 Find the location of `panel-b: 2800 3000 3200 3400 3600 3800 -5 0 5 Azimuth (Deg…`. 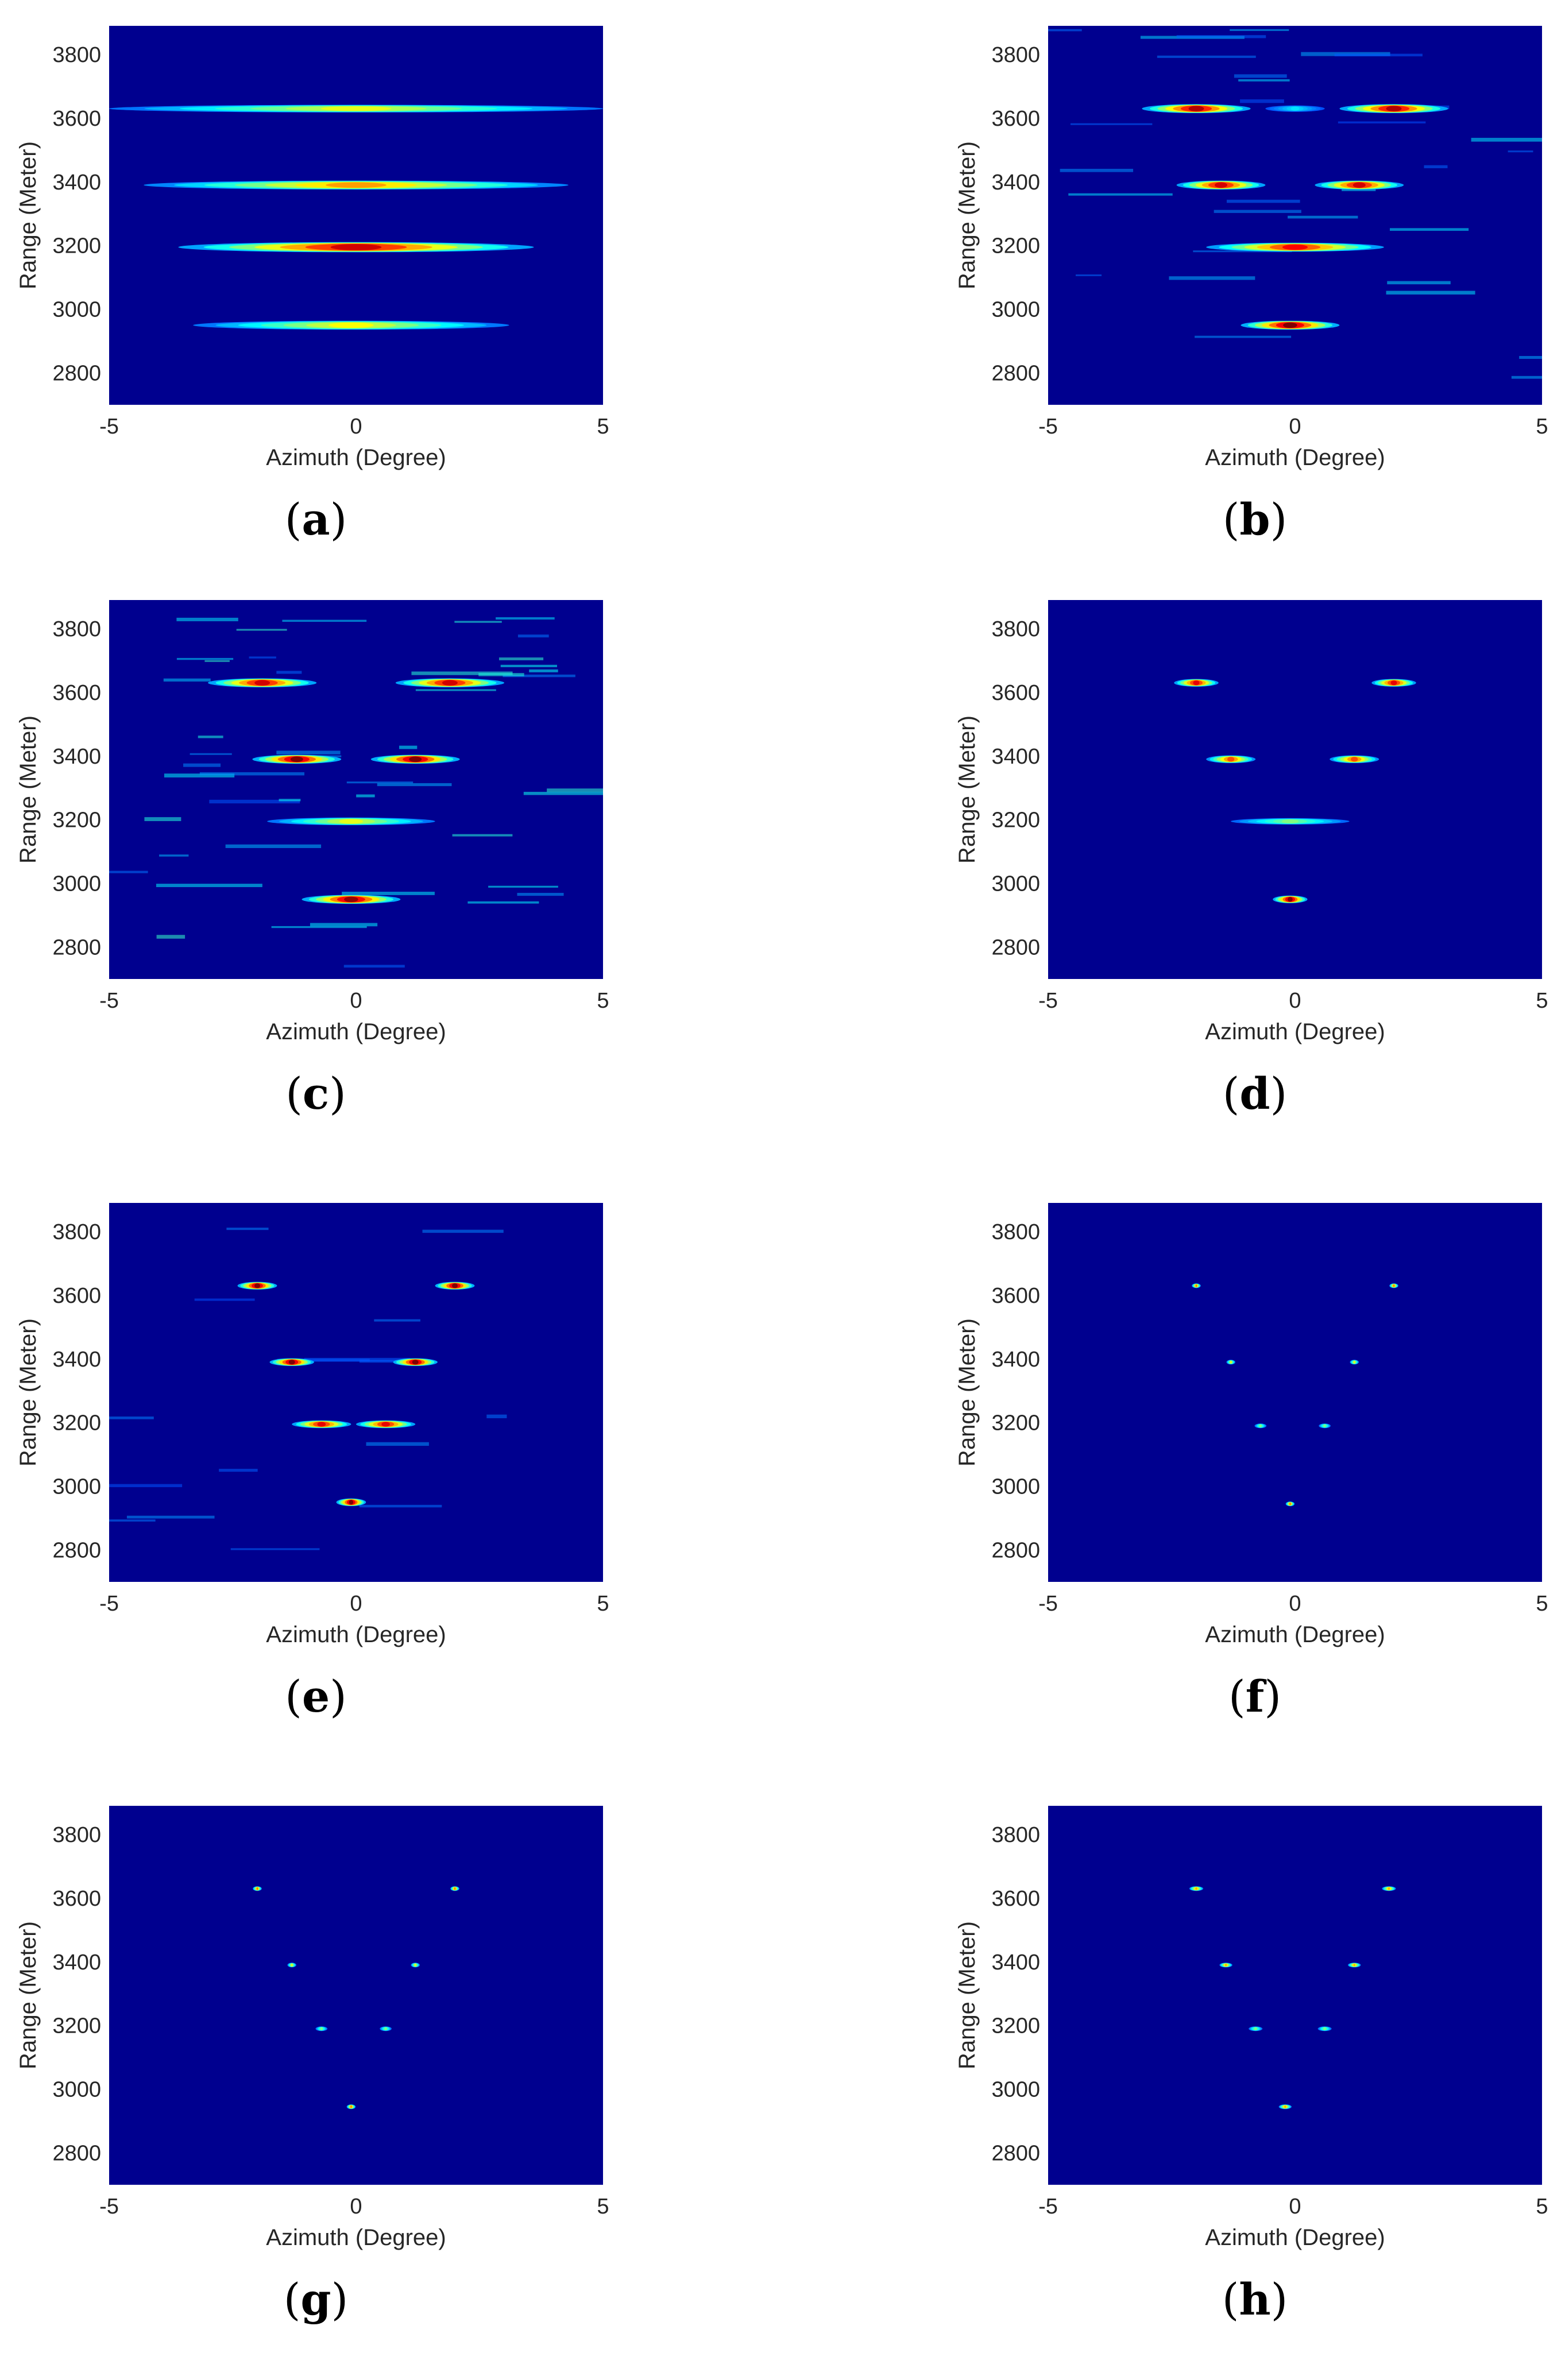

panel-b: 2800 3000 3200 3400 3600 3800 -5 0 5 Azimuth (Deg… is located at coordinates (1260, 313).